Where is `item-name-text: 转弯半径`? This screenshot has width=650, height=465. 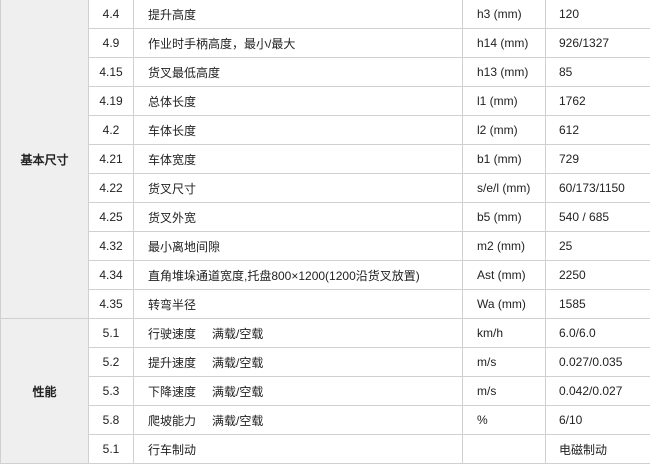
item-name-text: 转弯半径 is located at coordinates (172, 304).